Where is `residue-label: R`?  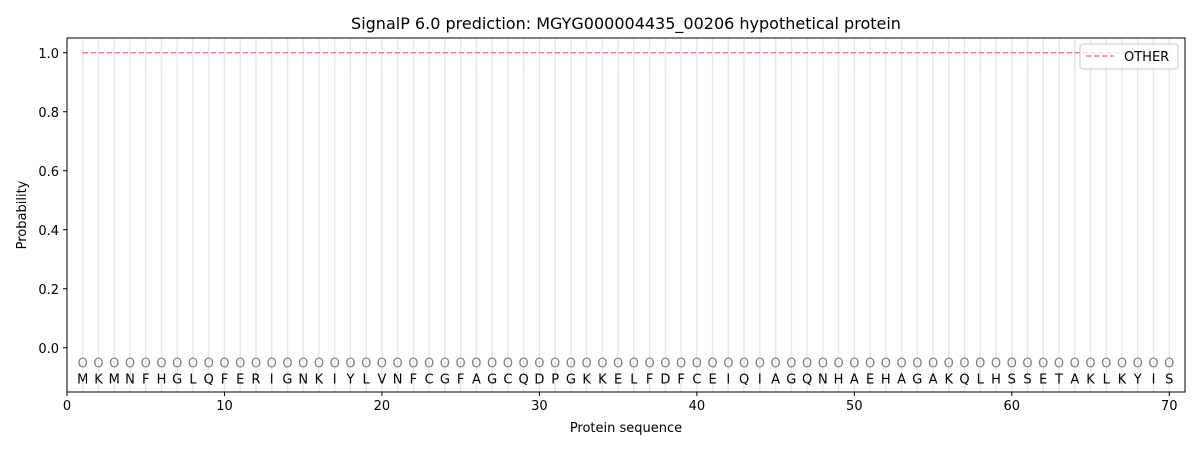 residue-label: R is located at coordinates (255, 379).